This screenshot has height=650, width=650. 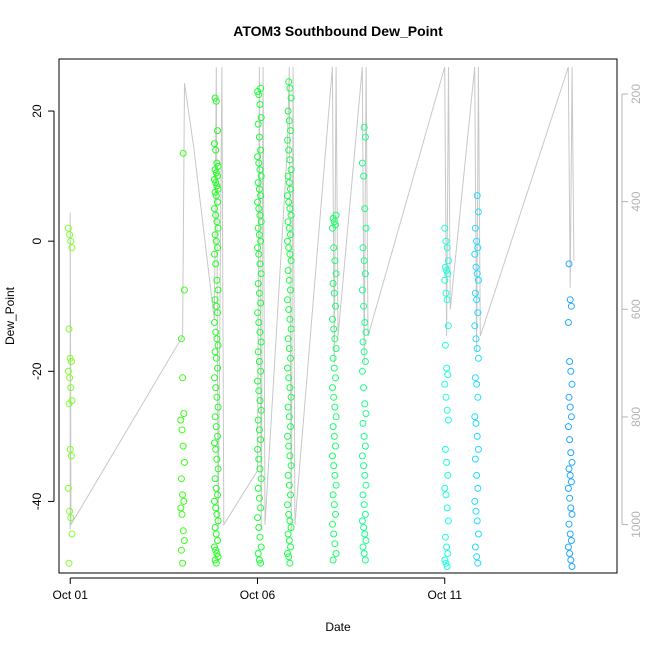 I want to click on y-axis-label: Dew_Point, so click(x=10, y=315).